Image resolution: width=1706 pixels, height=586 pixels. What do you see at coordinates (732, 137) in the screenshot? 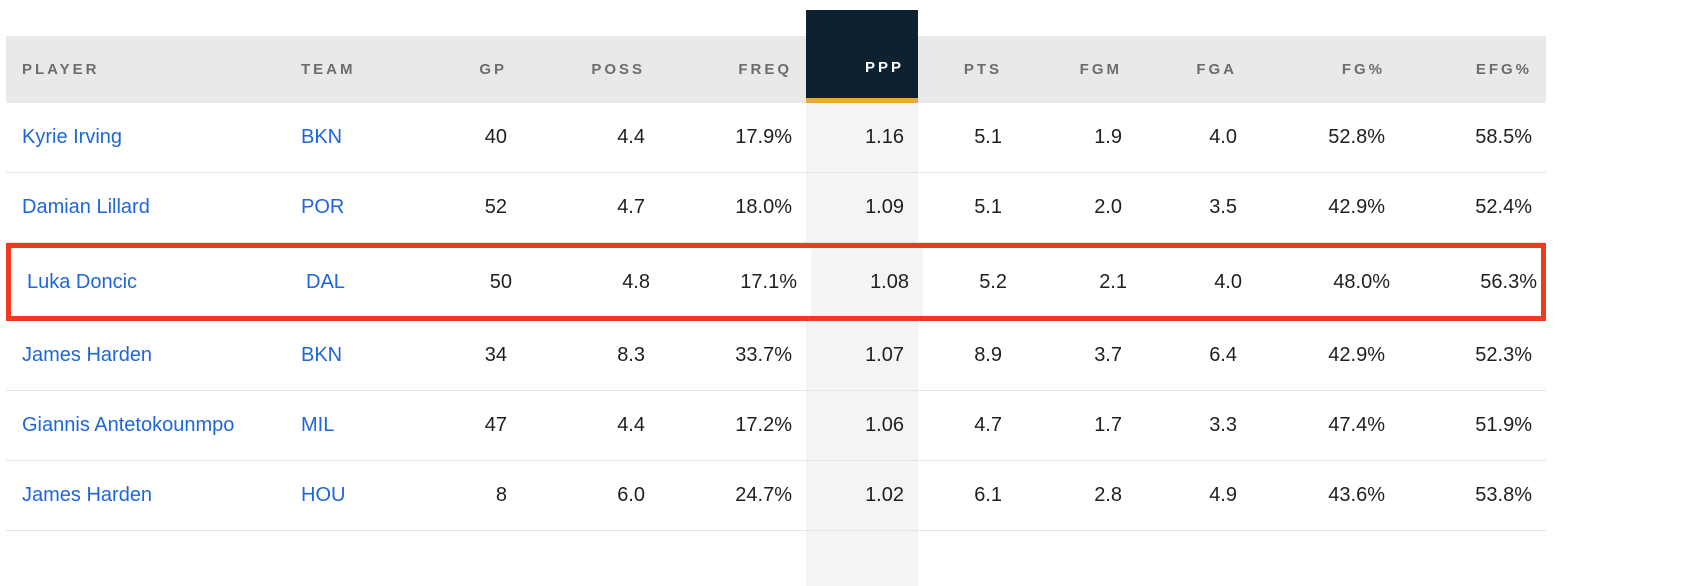
I see `freq-cell: 17.9%` at bounding box center [732, 137].